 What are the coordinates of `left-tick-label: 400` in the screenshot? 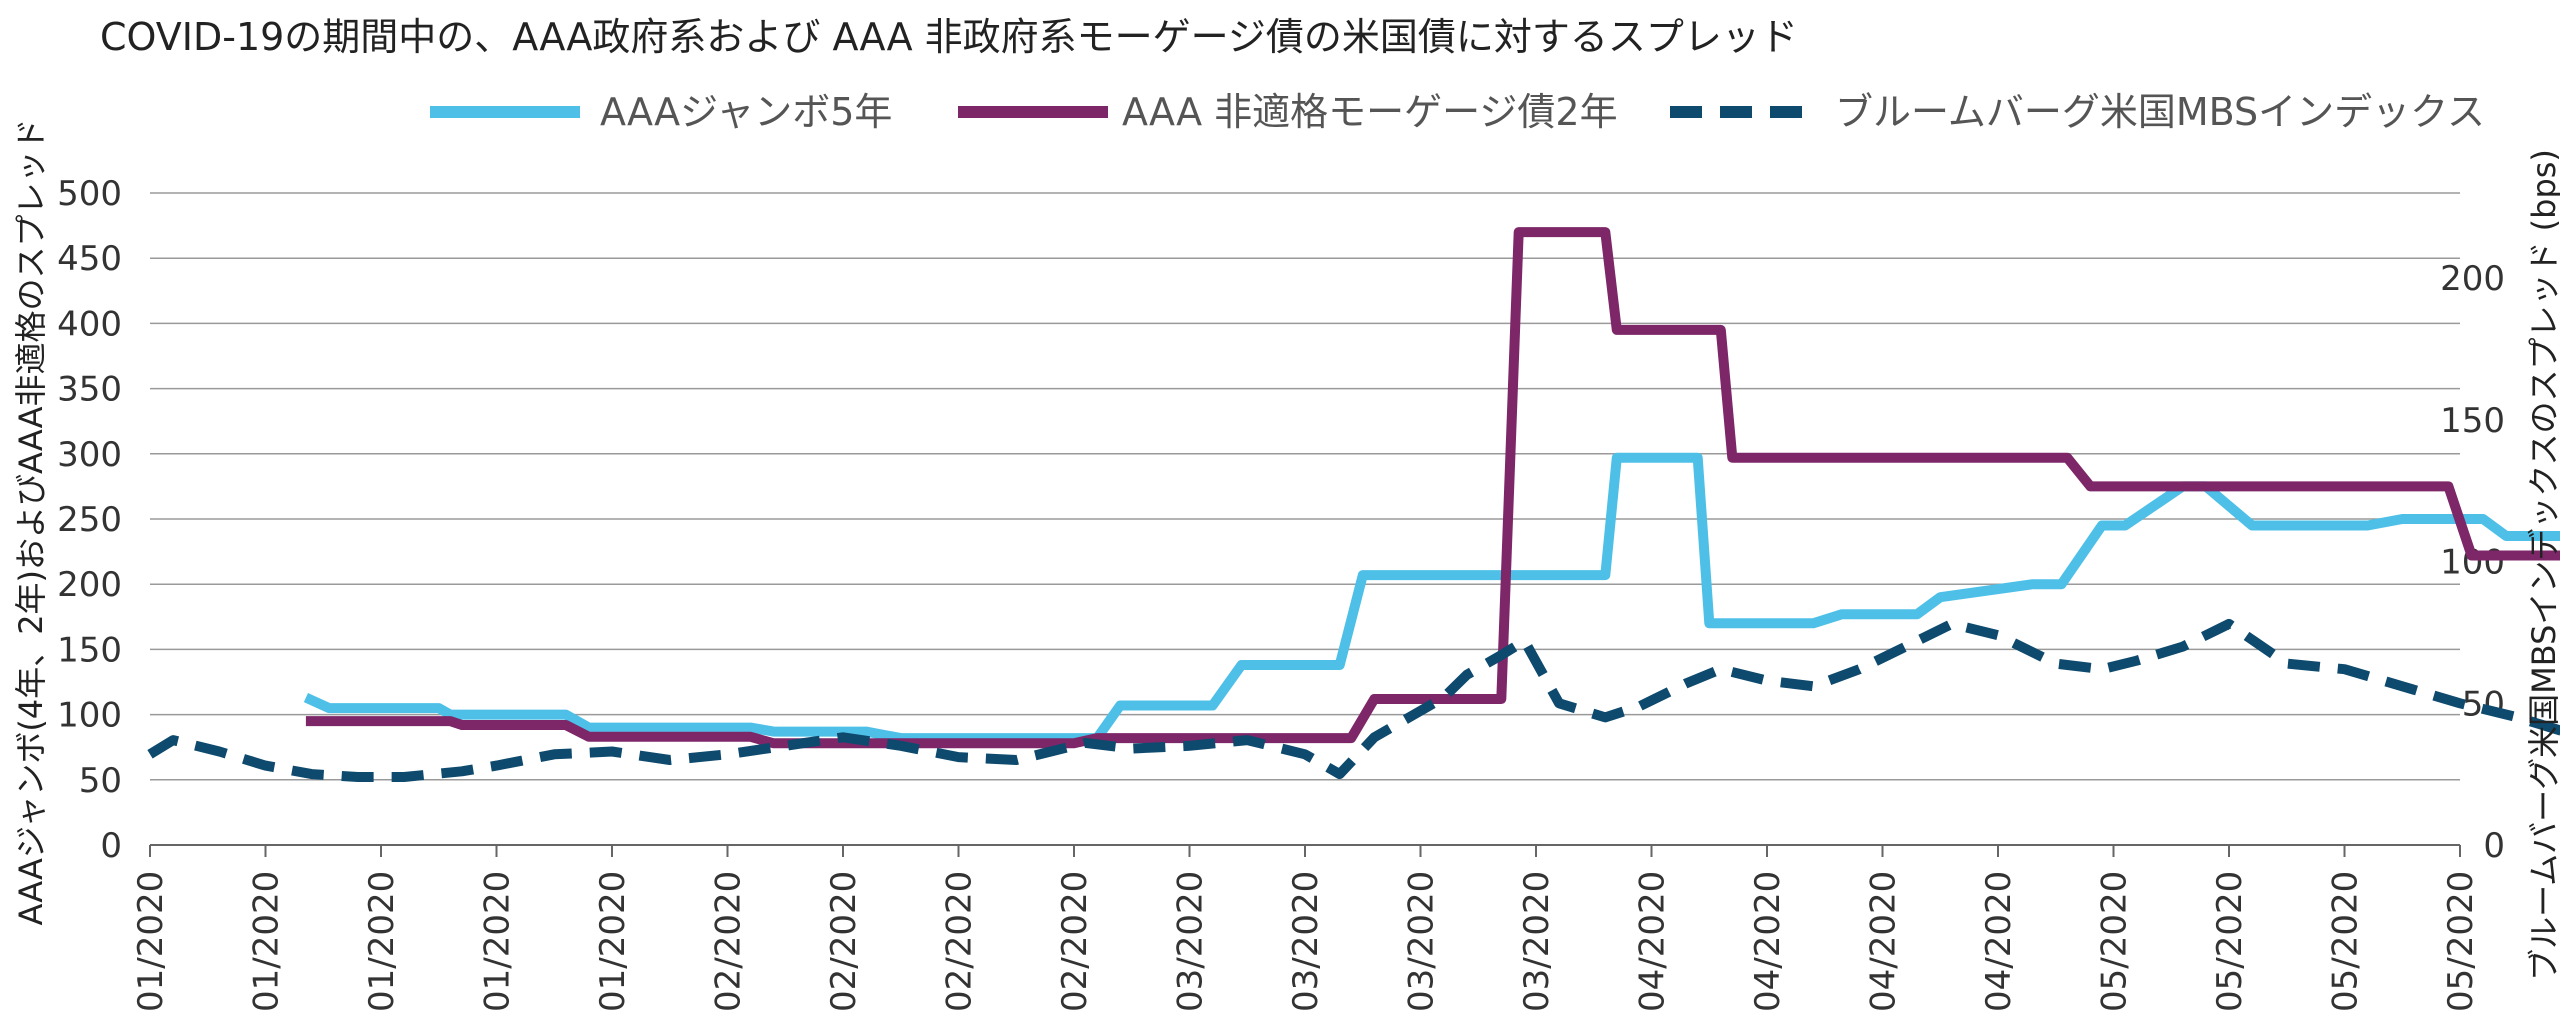 It's located at (89, 324).